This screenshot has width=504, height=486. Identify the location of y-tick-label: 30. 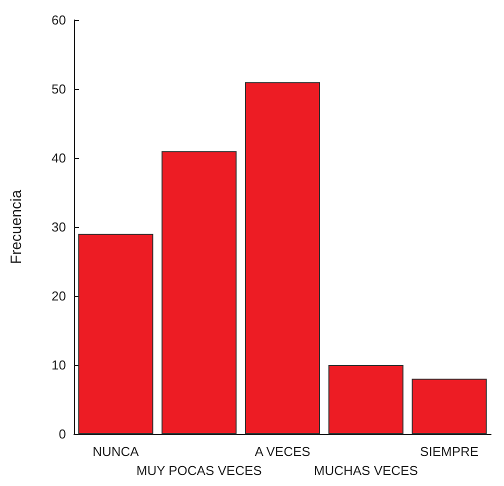
(59, 227).